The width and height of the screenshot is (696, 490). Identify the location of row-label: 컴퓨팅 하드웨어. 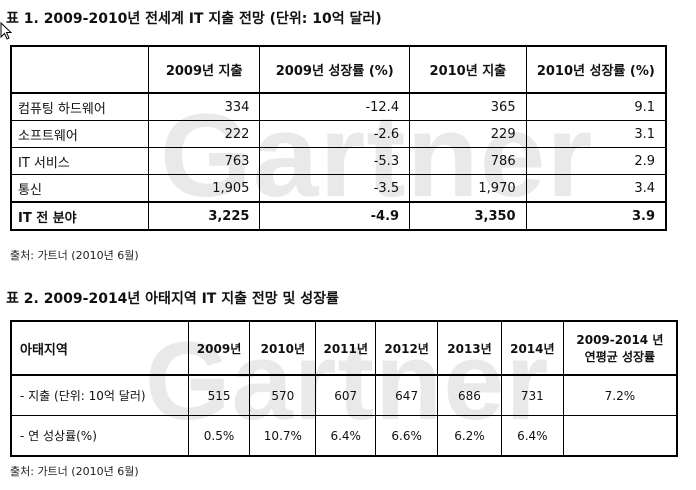
(79, 106).